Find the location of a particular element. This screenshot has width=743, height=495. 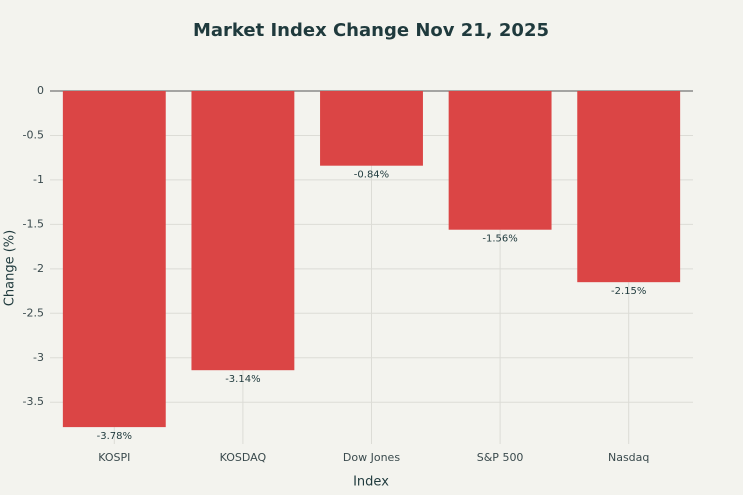

value-label: -3.78% is located at coordinates (114, 436).